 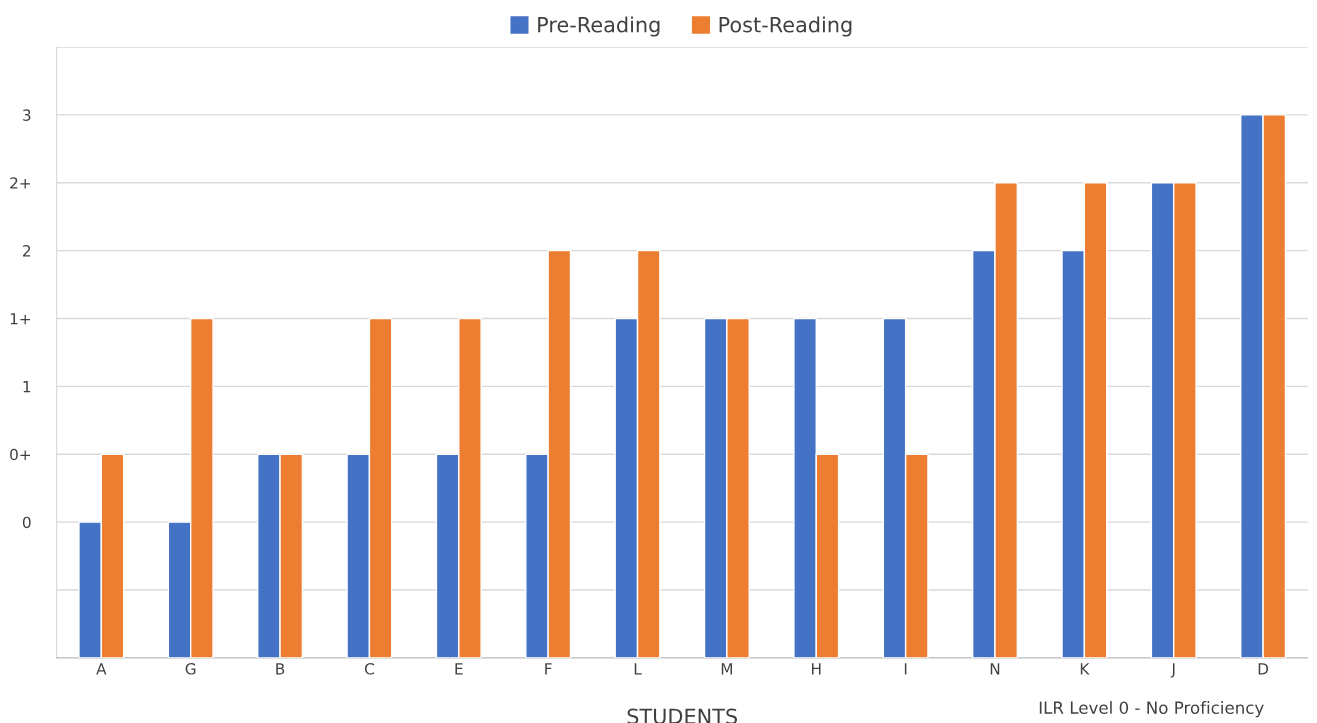 I want to click on x-tick-label: G, so click(x=190, y=669).